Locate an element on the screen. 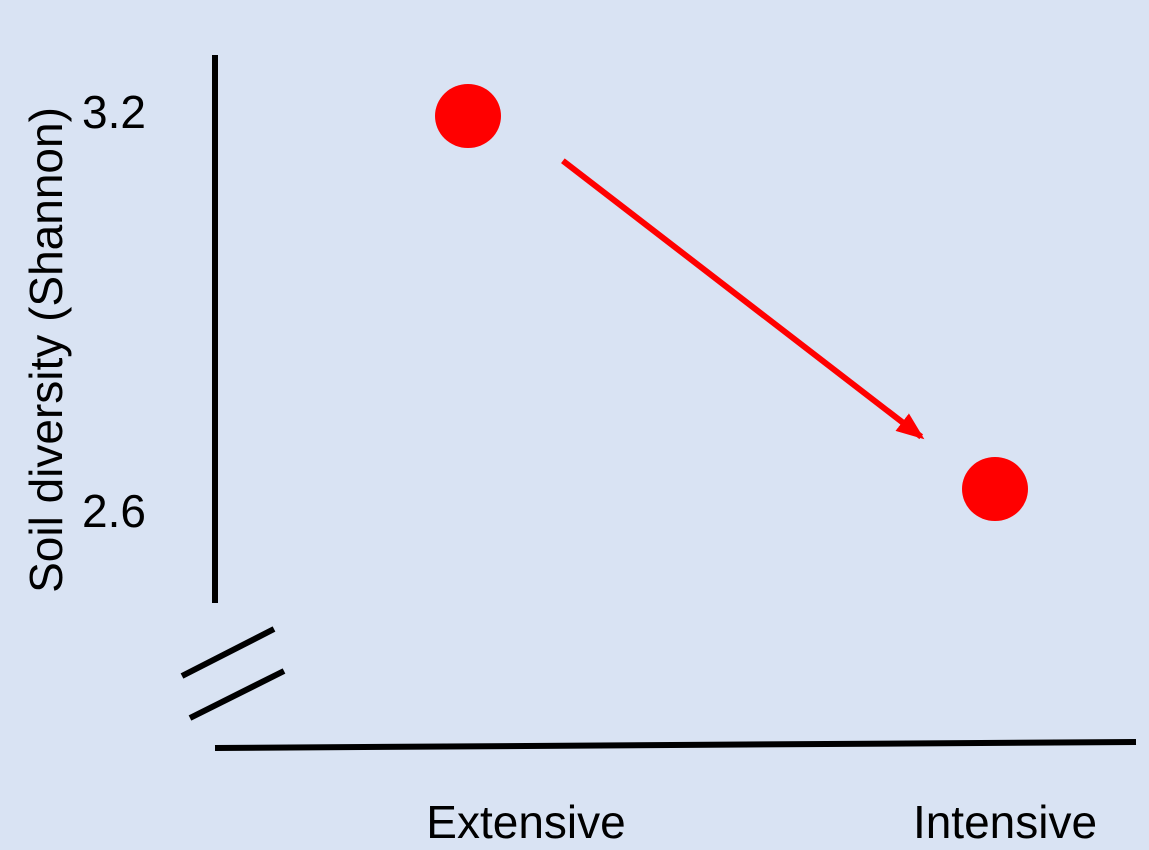  x-tick-label-intensive: Intensive is located at coordinates (1005, 822).